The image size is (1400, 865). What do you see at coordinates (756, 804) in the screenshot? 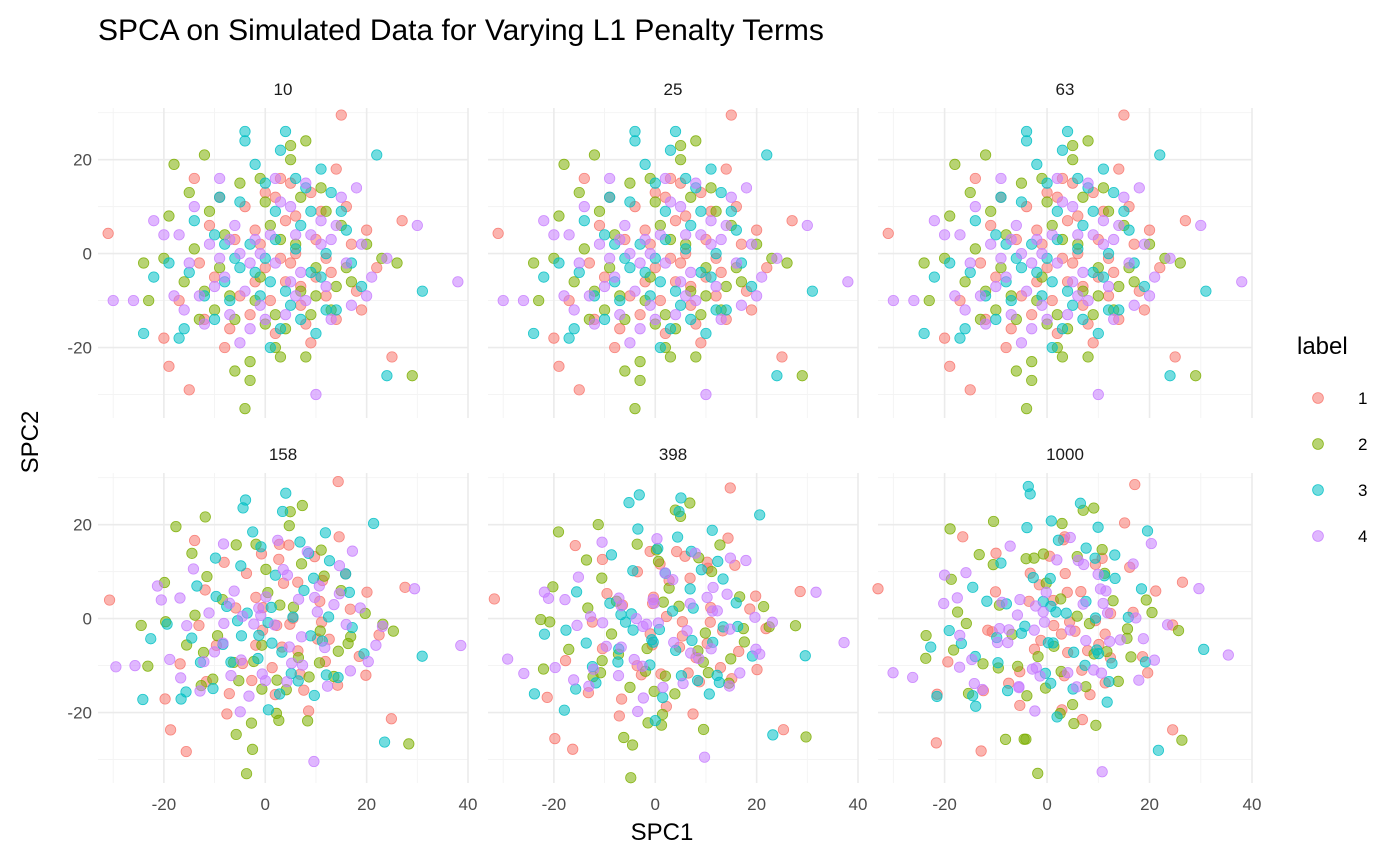
I see `x-tick-label: 20` at bounding box center [756, 804].